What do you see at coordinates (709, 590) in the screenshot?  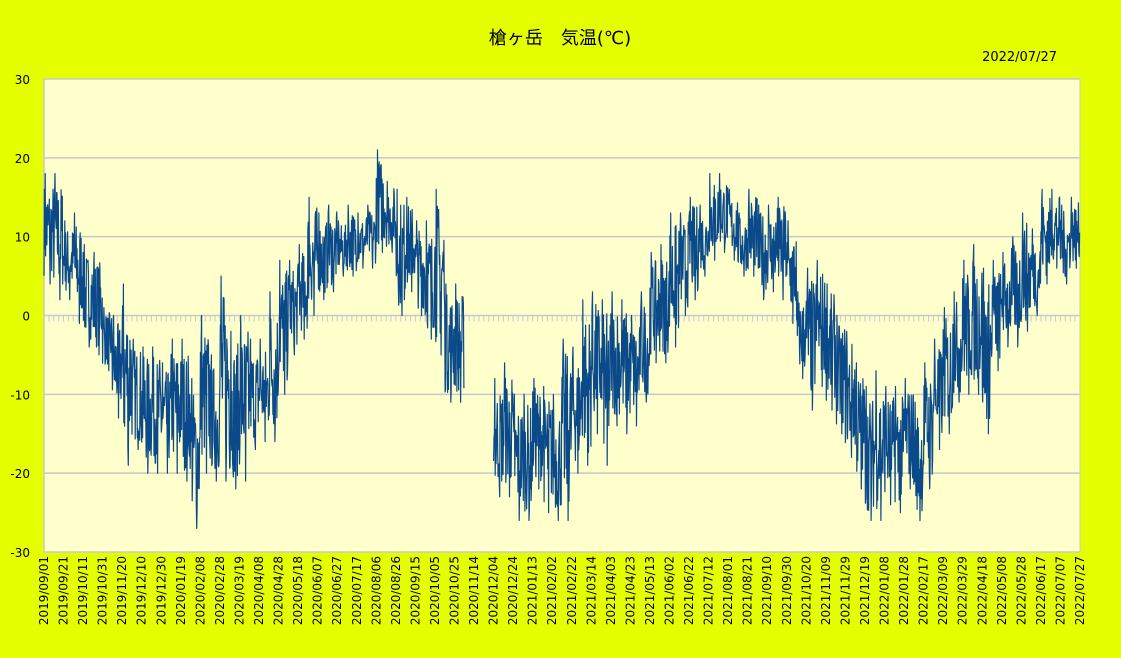 I see `x-tick-label: 2021/07/12` at bounding box center [709, 590].